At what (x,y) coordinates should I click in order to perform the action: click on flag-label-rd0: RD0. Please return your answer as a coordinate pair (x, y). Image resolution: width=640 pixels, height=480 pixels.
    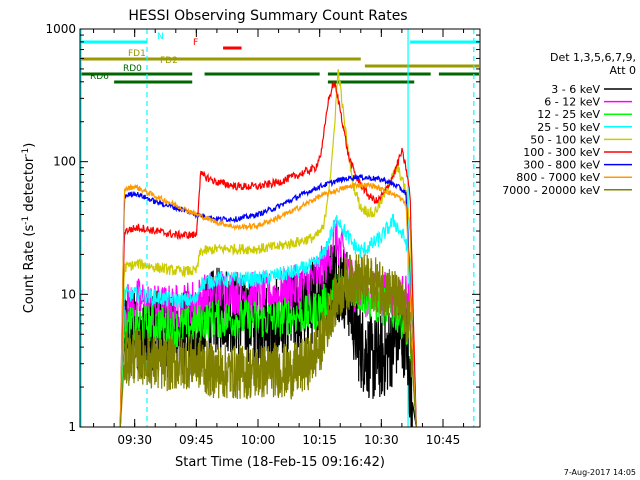
    Looking at the image, I should click on (132, 69).